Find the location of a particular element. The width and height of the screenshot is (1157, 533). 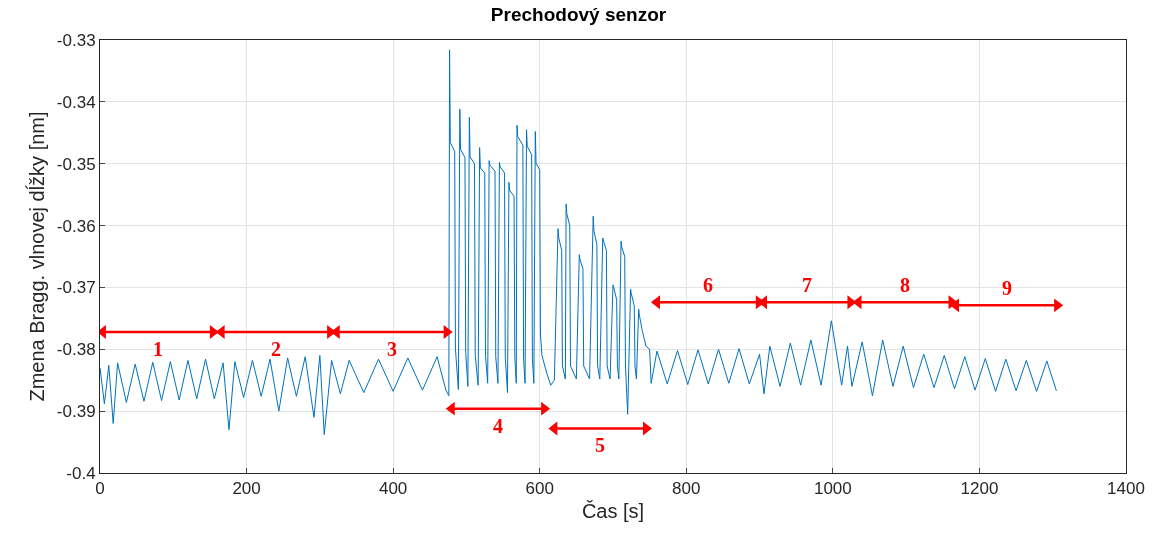

series-label: 4 is located at coordinates (498, 426).